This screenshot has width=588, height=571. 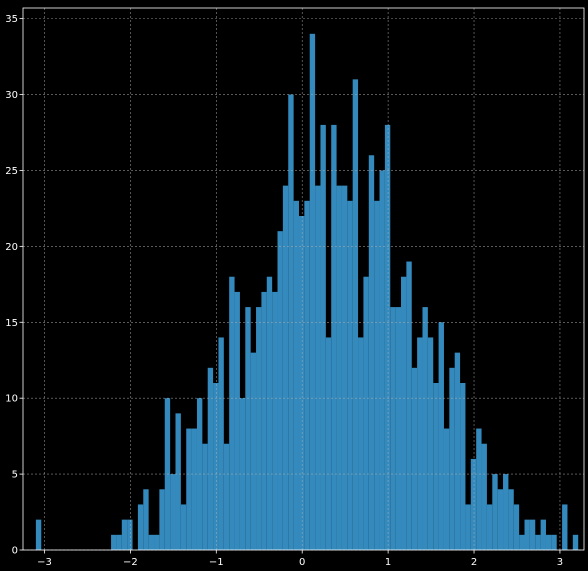 I want to click on x-tick-label: 3, so click(x=560, y=562).